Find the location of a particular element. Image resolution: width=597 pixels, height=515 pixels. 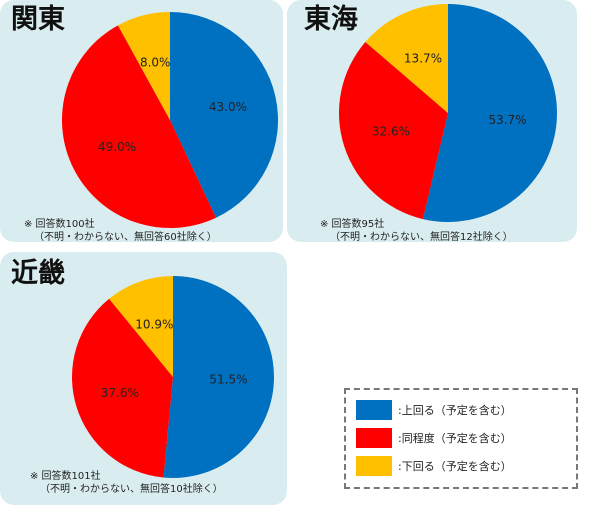

chart-title: 東海 is located at coordinates (331, 19).